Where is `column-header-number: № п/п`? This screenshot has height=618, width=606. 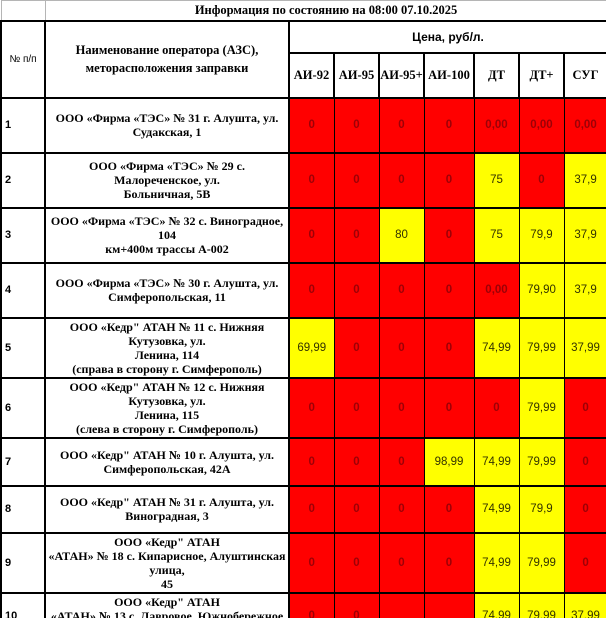
column-header-number: № п/п is located at coordinates (23, 59).